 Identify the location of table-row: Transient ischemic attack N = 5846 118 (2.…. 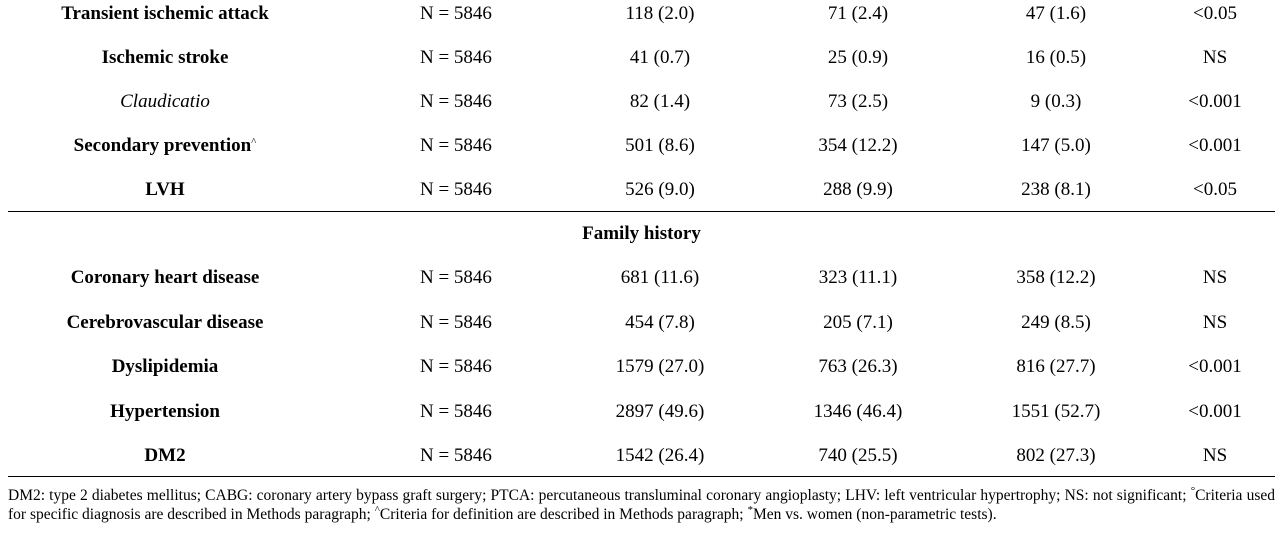
(641, 14).